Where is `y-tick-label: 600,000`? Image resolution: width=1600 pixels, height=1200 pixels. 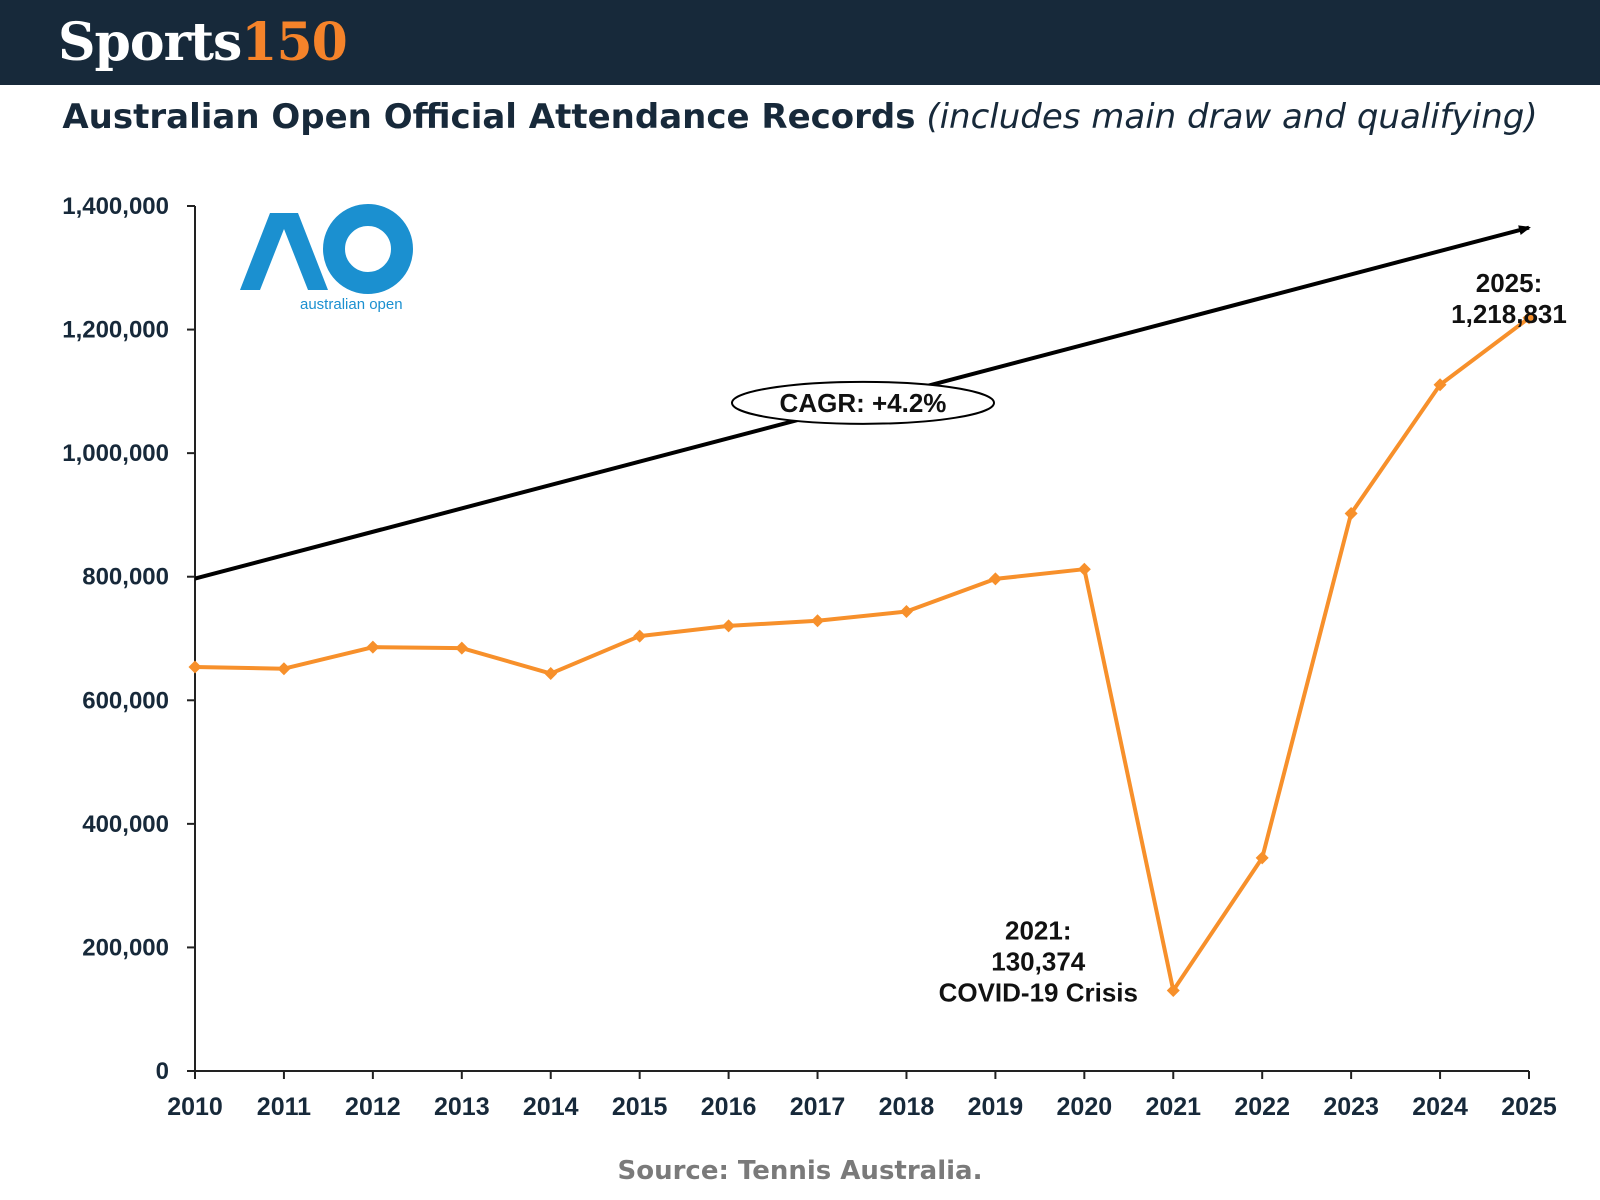 y-tick-label: 600,000 is located at coordinates (125, 700).